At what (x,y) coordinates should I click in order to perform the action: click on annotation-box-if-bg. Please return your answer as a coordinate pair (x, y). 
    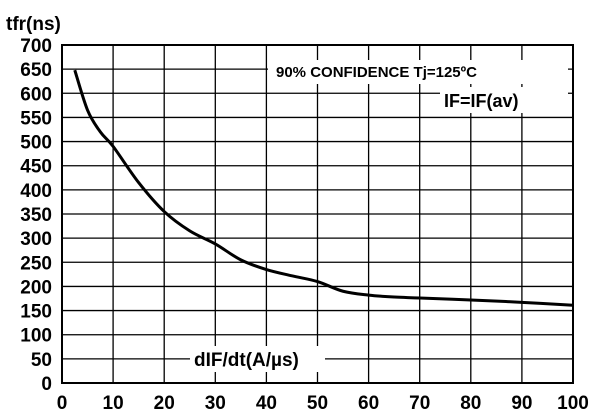
    Looking at the image, I should click on (504, 100).